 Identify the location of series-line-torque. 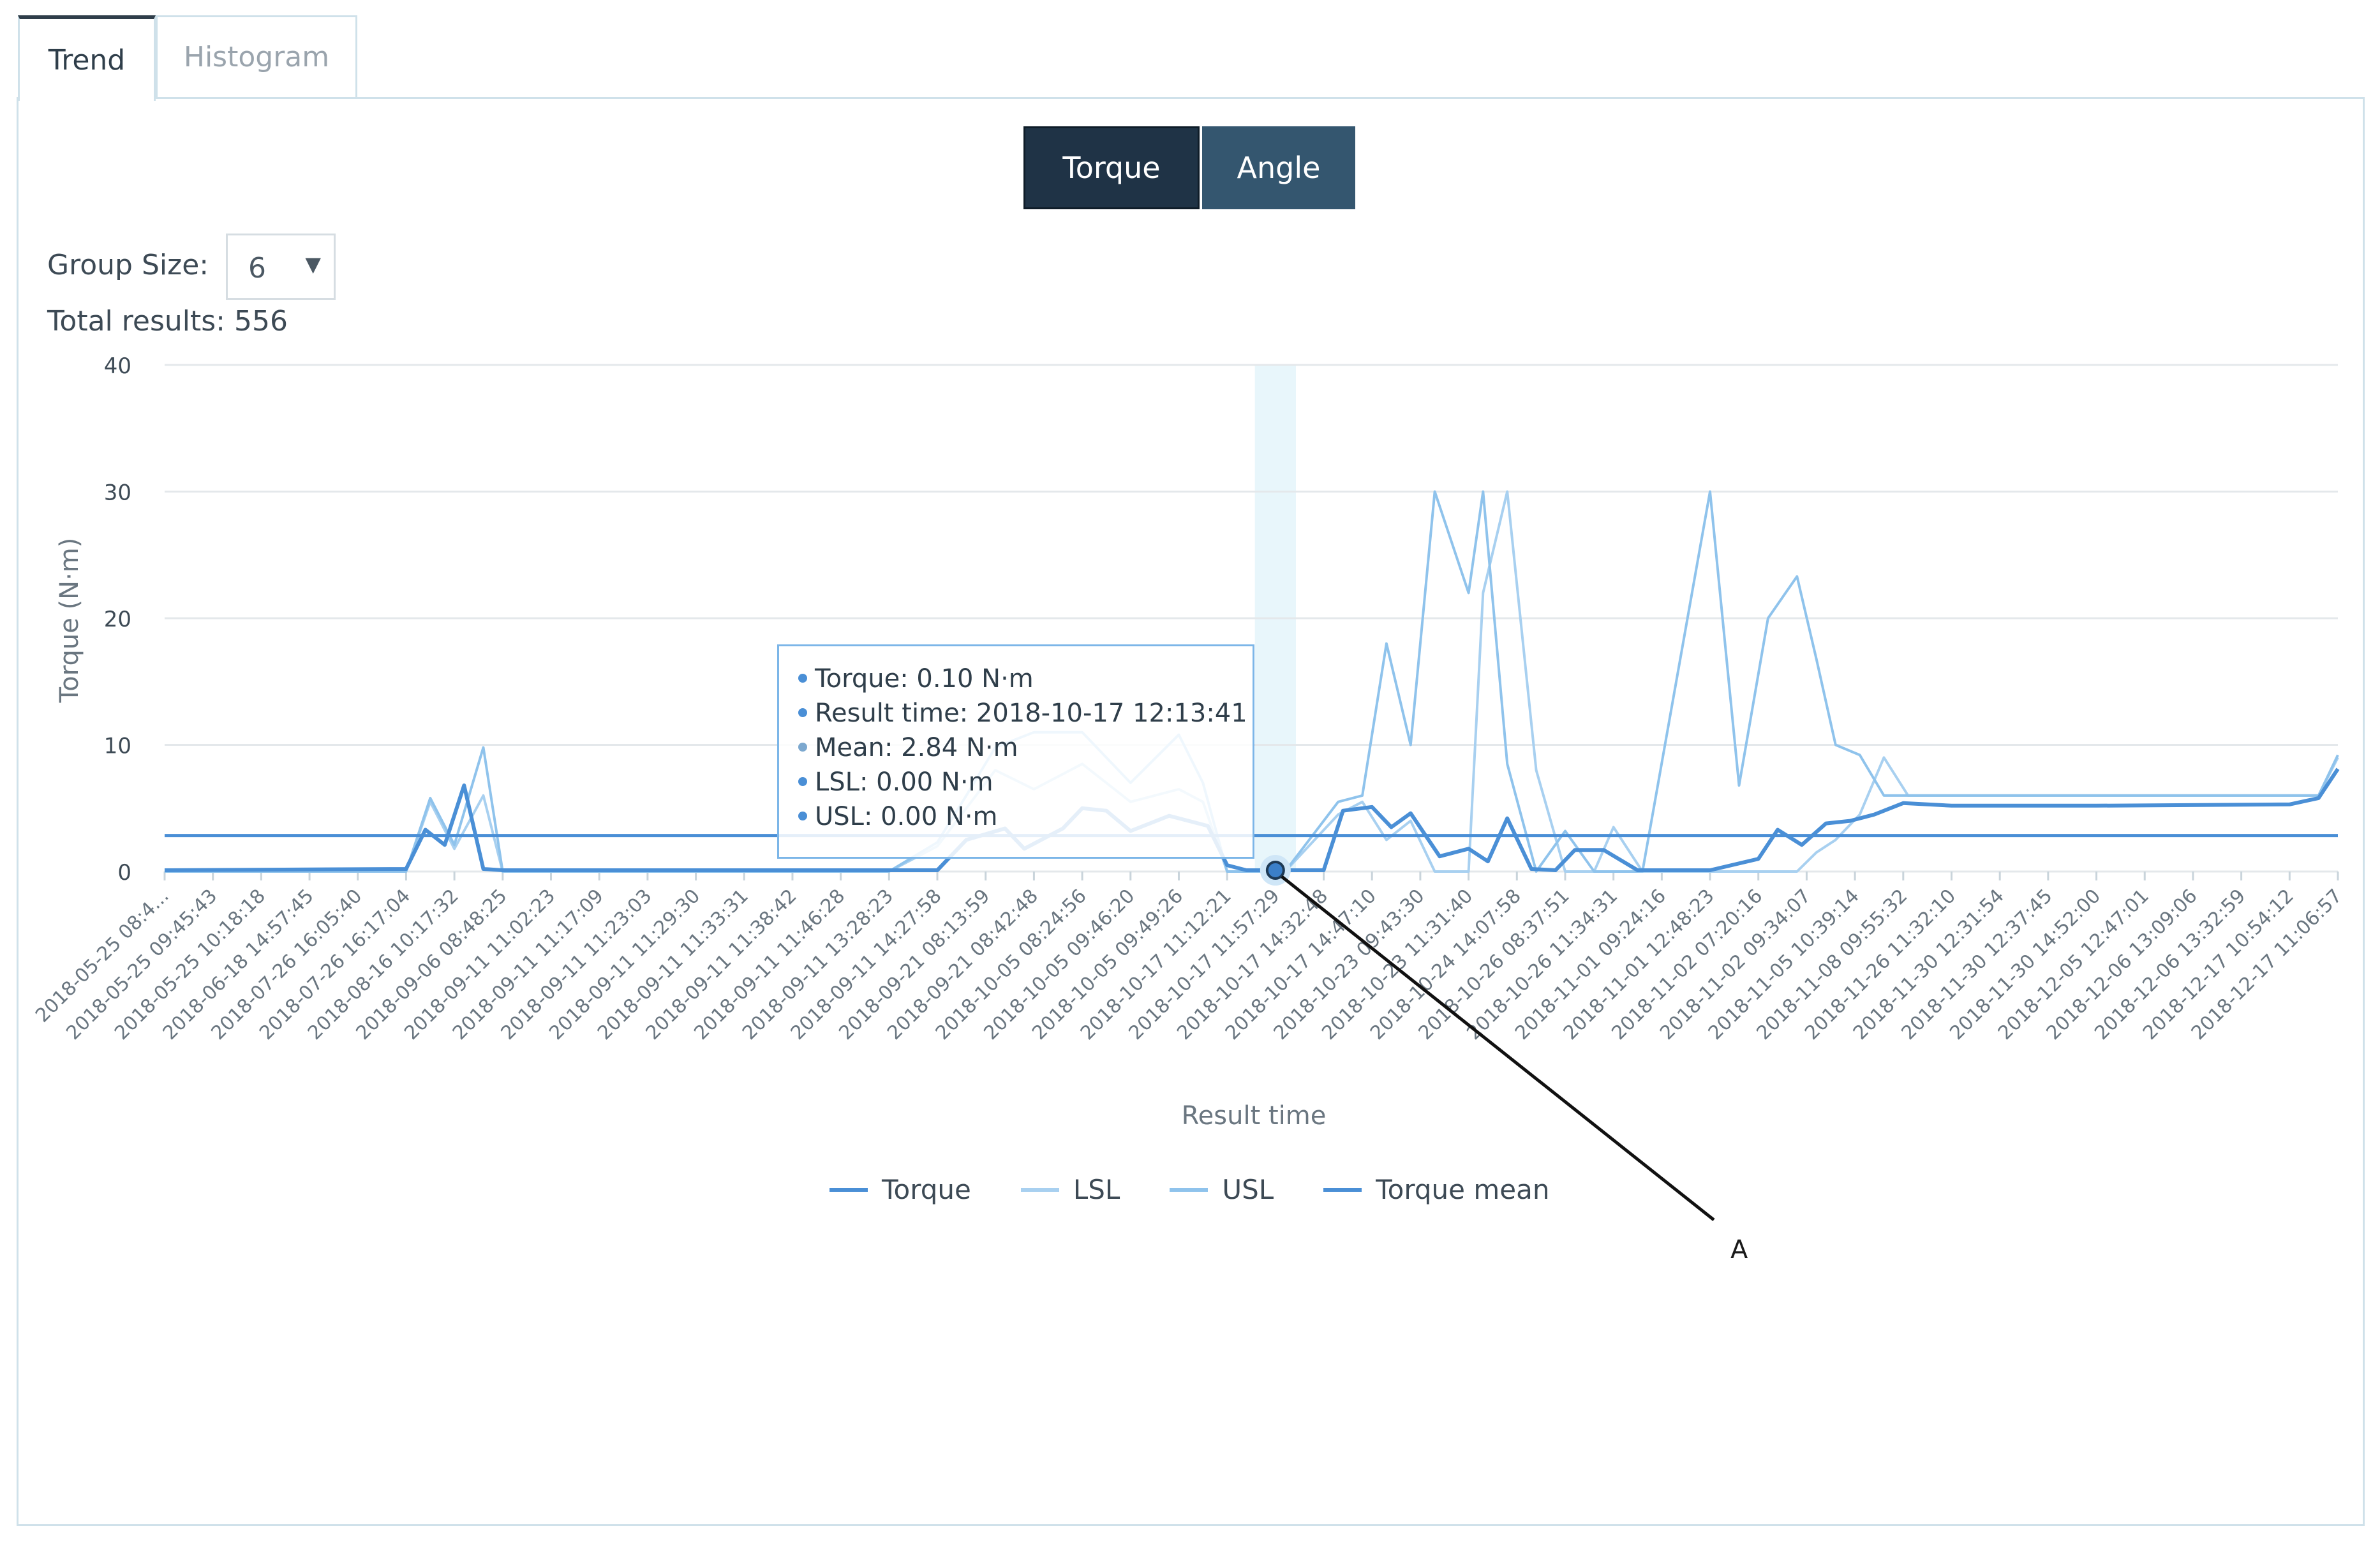
(1252, 820).